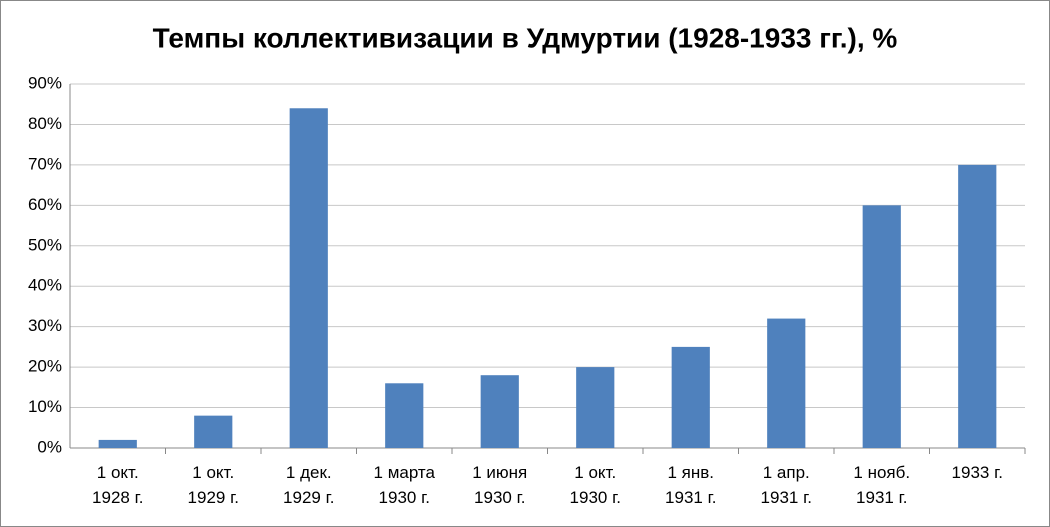  Describe the element at coordinates (45, 285) in the screenshot. I see `y-tick-label: 40%` at that location.